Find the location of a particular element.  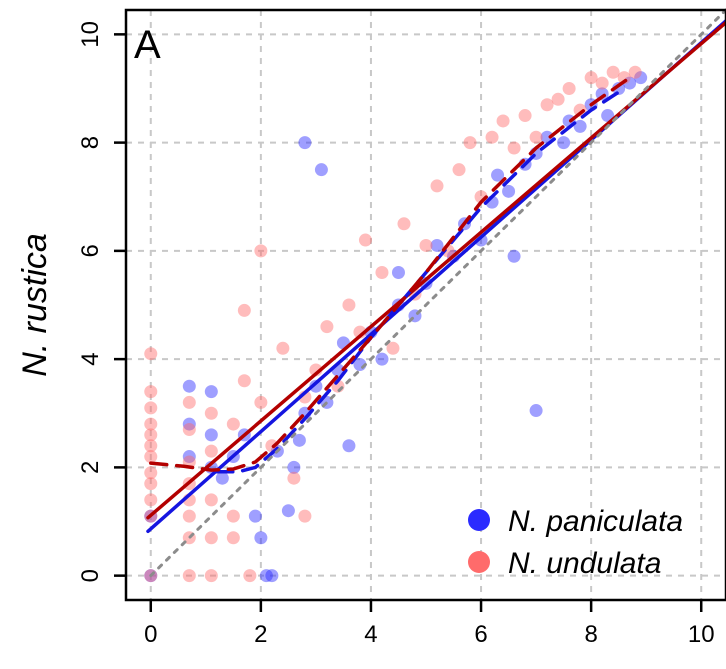

y-tick-label-2: 2 is located at coordinates (90, 467).